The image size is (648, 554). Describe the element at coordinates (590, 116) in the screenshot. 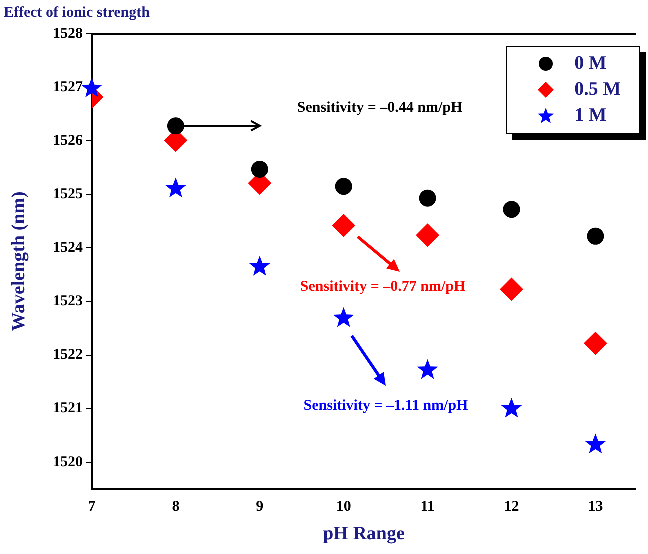

I see `legend-label: 1 M` at that location.